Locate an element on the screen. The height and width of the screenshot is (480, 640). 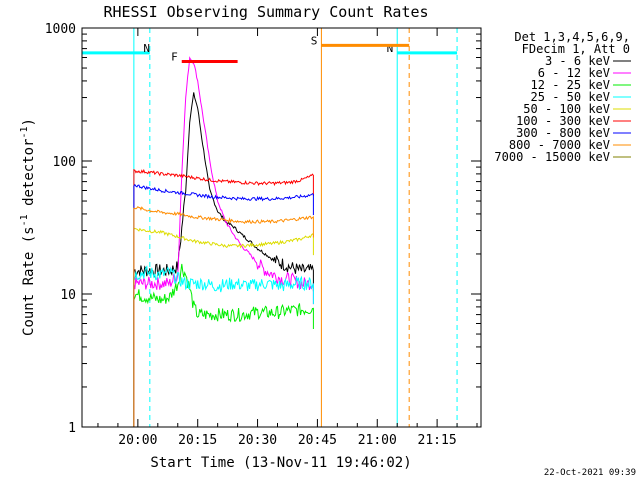
marker-label-2: F is located at coordinates (174, 56).